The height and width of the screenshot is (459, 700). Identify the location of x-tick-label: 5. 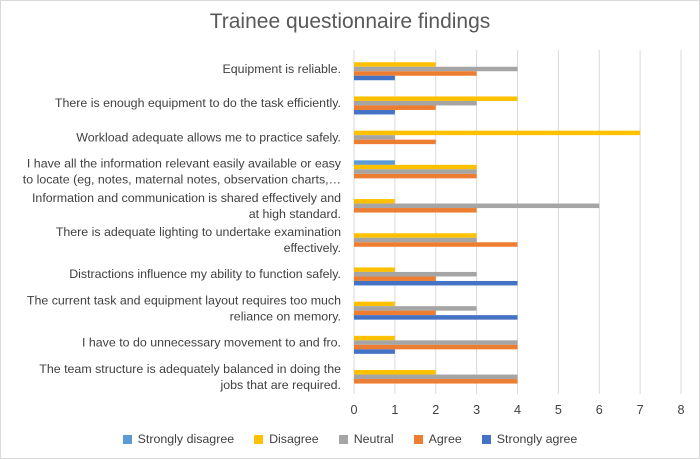
(558, 410).